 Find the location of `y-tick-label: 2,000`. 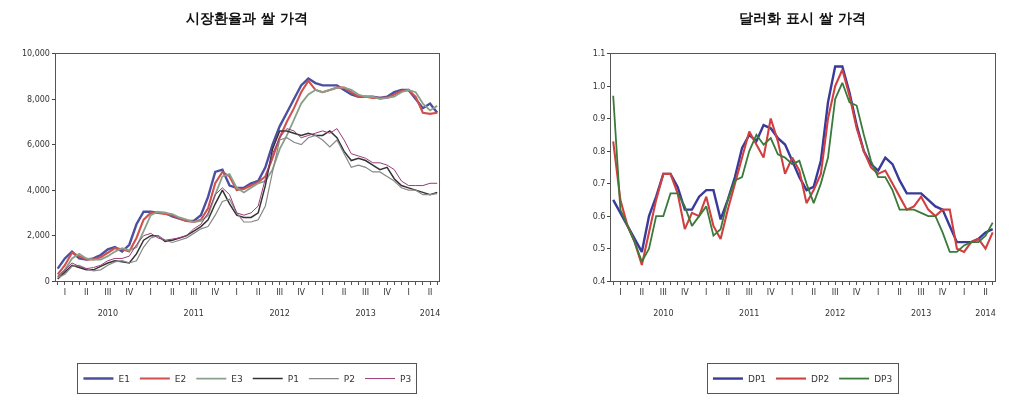

y-tick-label: 2,000 is located at coordinates (38, 236).